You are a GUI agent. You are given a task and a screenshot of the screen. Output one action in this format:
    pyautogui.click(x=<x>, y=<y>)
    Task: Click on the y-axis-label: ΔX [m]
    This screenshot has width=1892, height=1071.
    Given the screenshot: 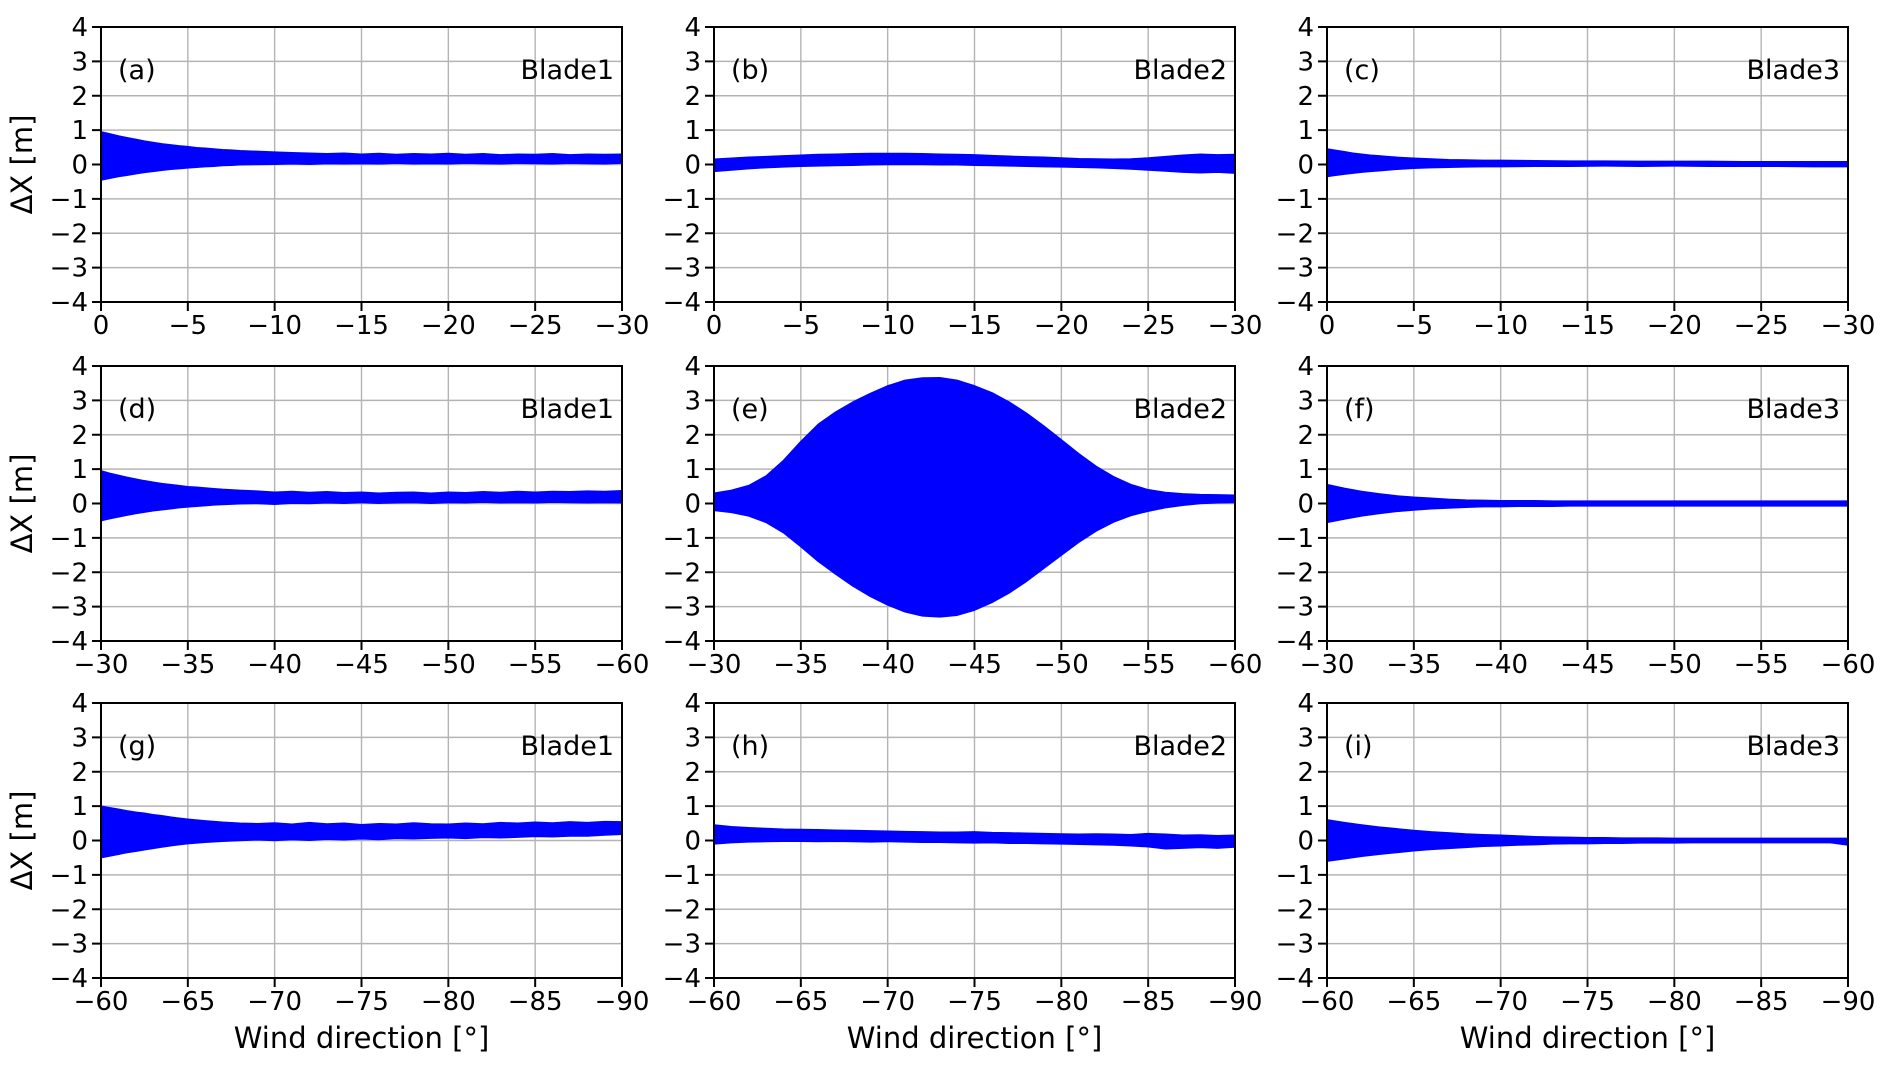 What is the action you would take?
    pyautogui.click(x=22, y=504)
    